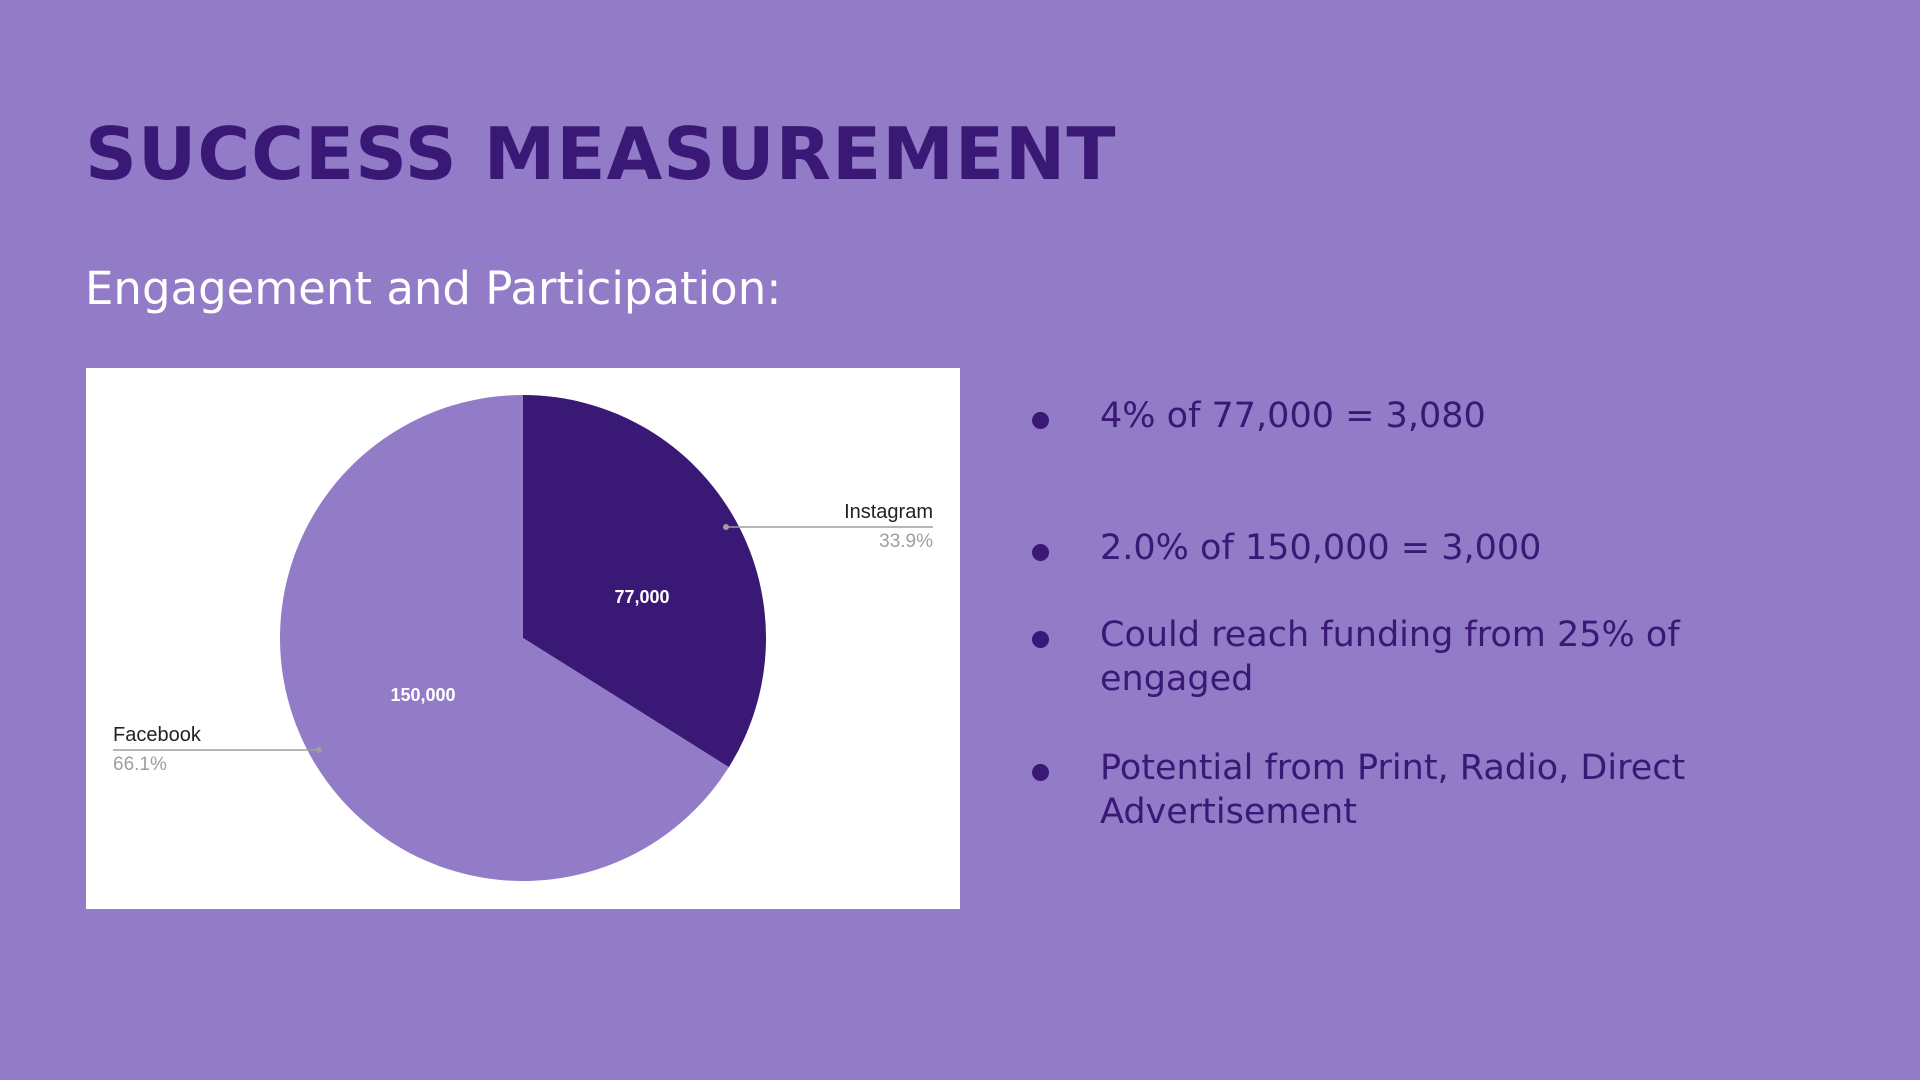 The width and height of the screenshot is (1920, 1080). What do you see at coordinates (1321, 548) in the screenshot?
I see `bullet-text: 2.0% of 150,000 = 3,000` at bounding box center [1321, 548].